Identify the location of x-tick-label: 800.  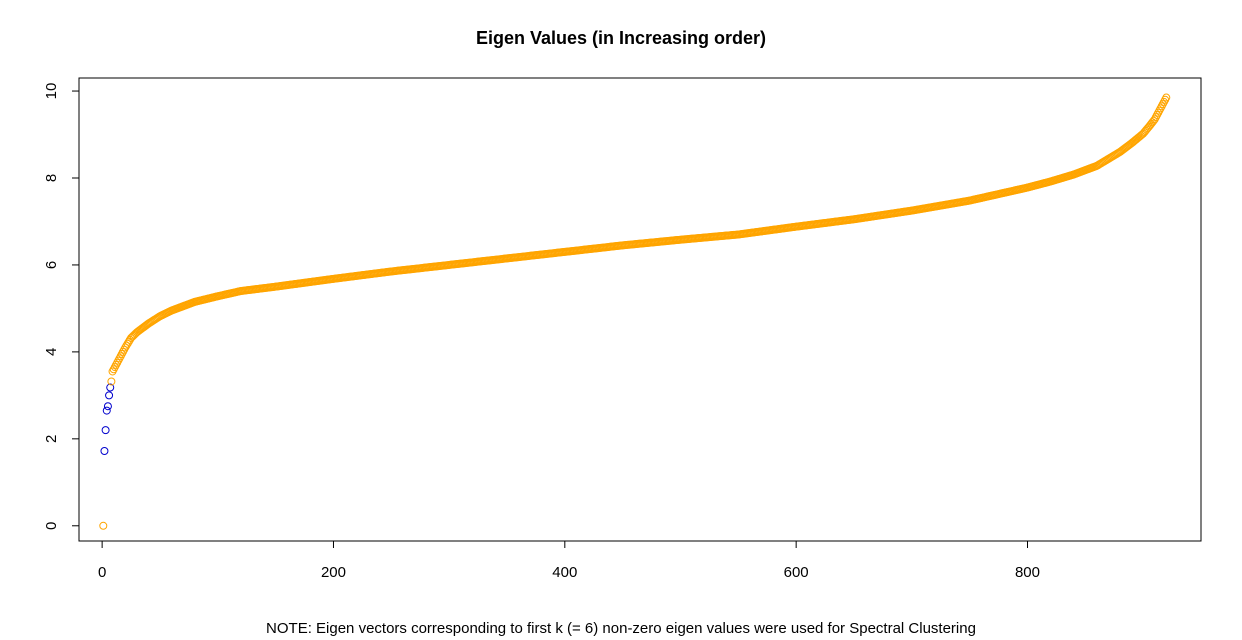
(1027, 572).